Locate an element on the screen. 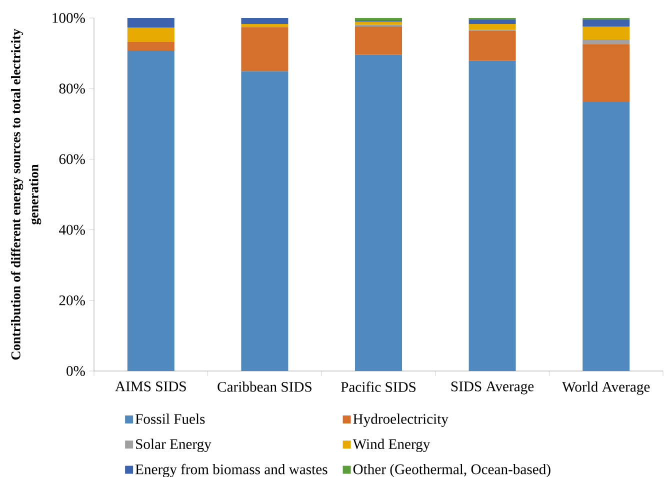 The image size is (665, 477). y-tick-label: 100% is located at coordinates (68, 18).